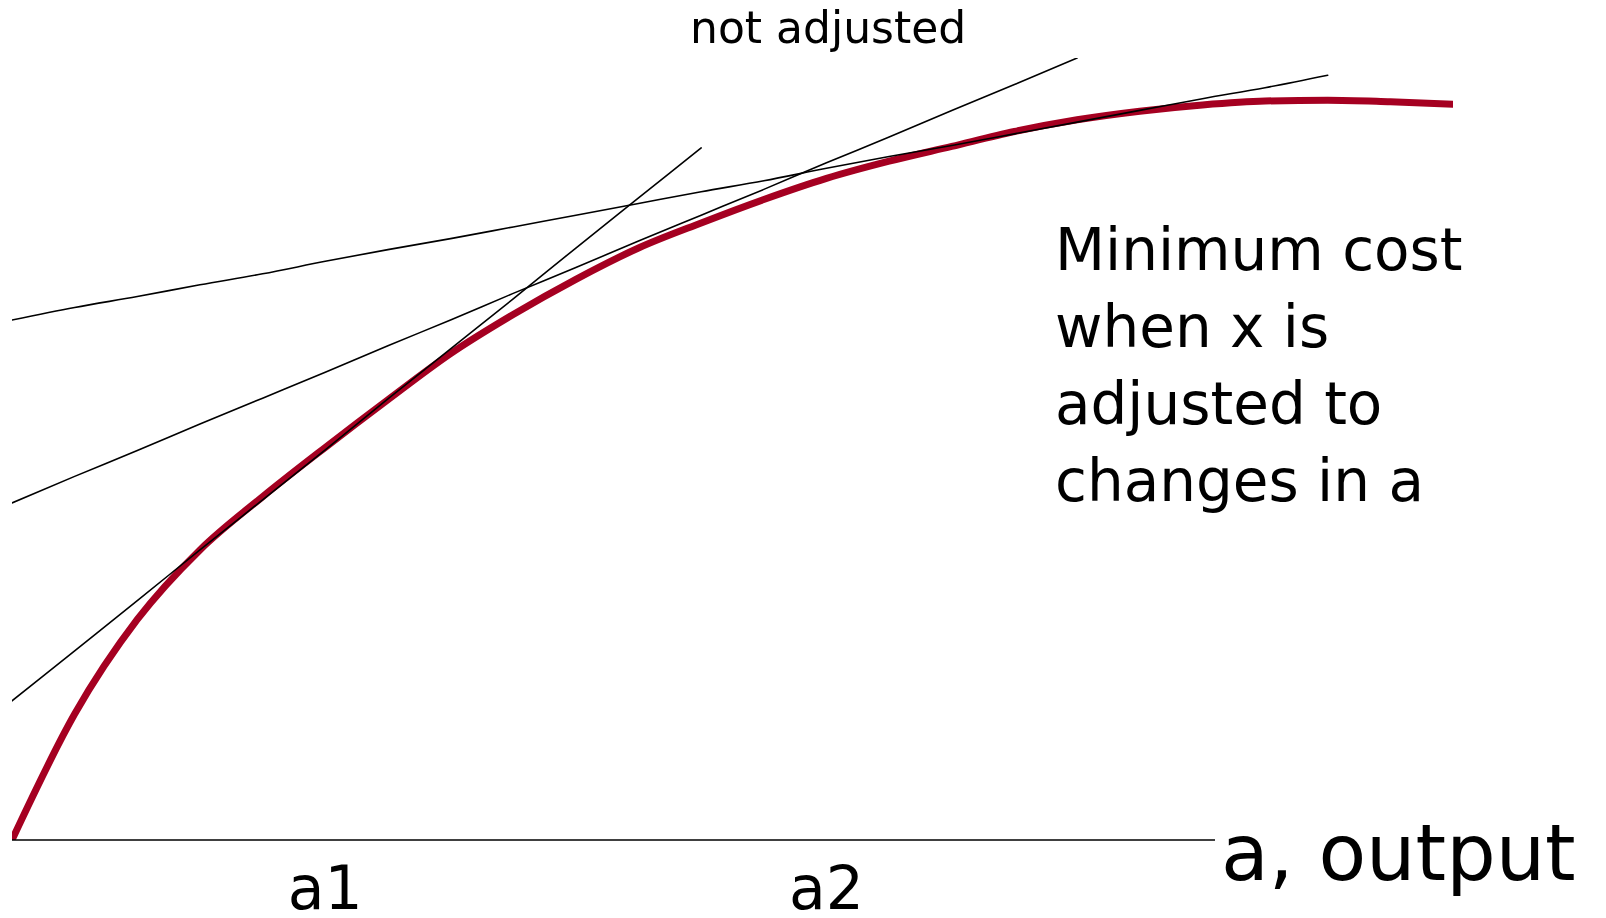  I want to click on text: not adjusted, so click(828, 27).